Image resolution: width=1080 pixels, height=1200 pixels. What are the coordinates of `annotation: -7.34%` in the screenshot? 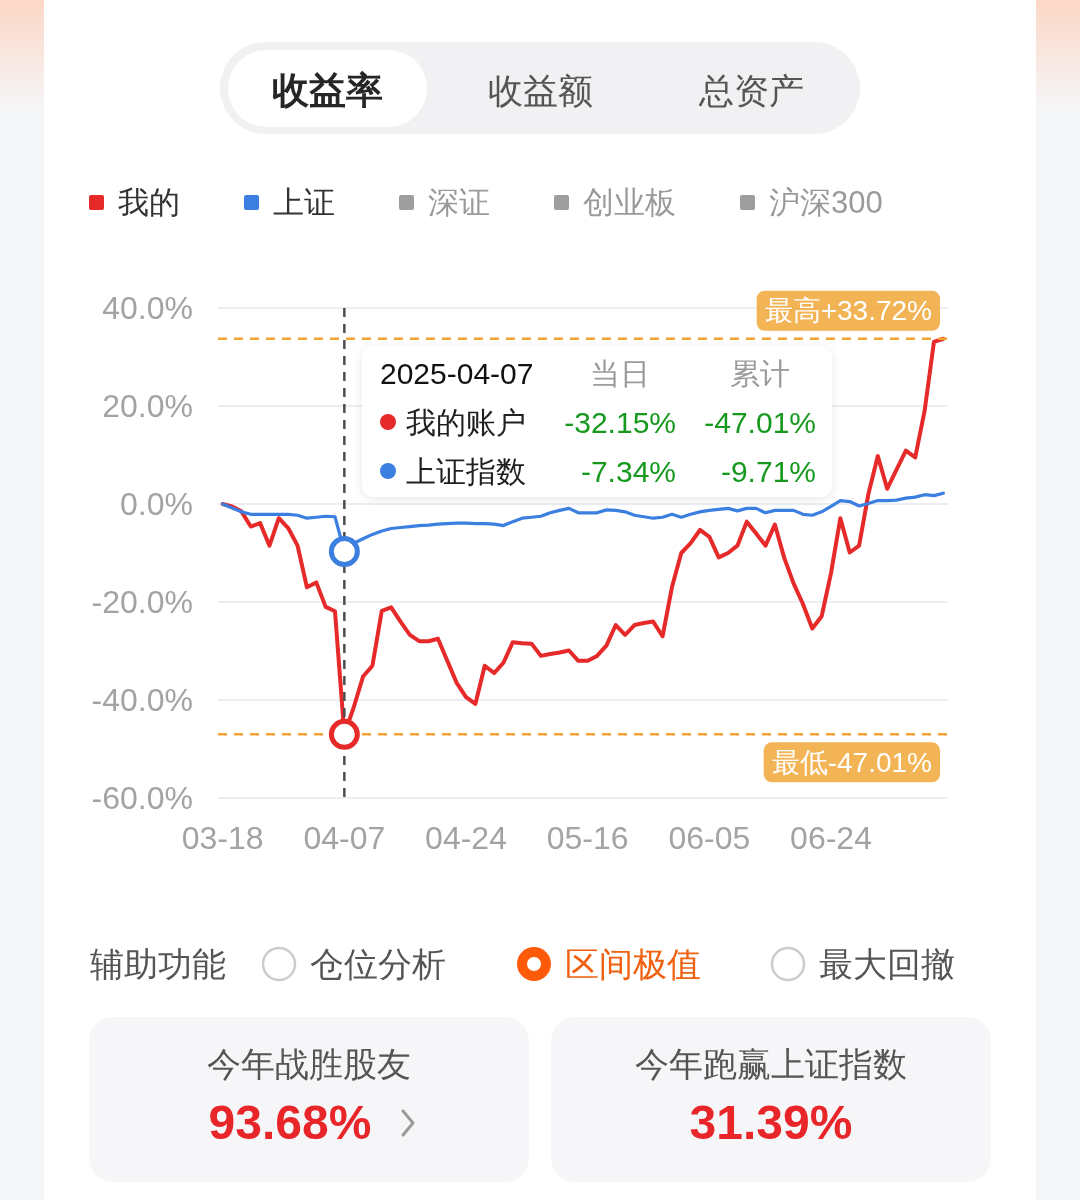 It's located at (628, 471).